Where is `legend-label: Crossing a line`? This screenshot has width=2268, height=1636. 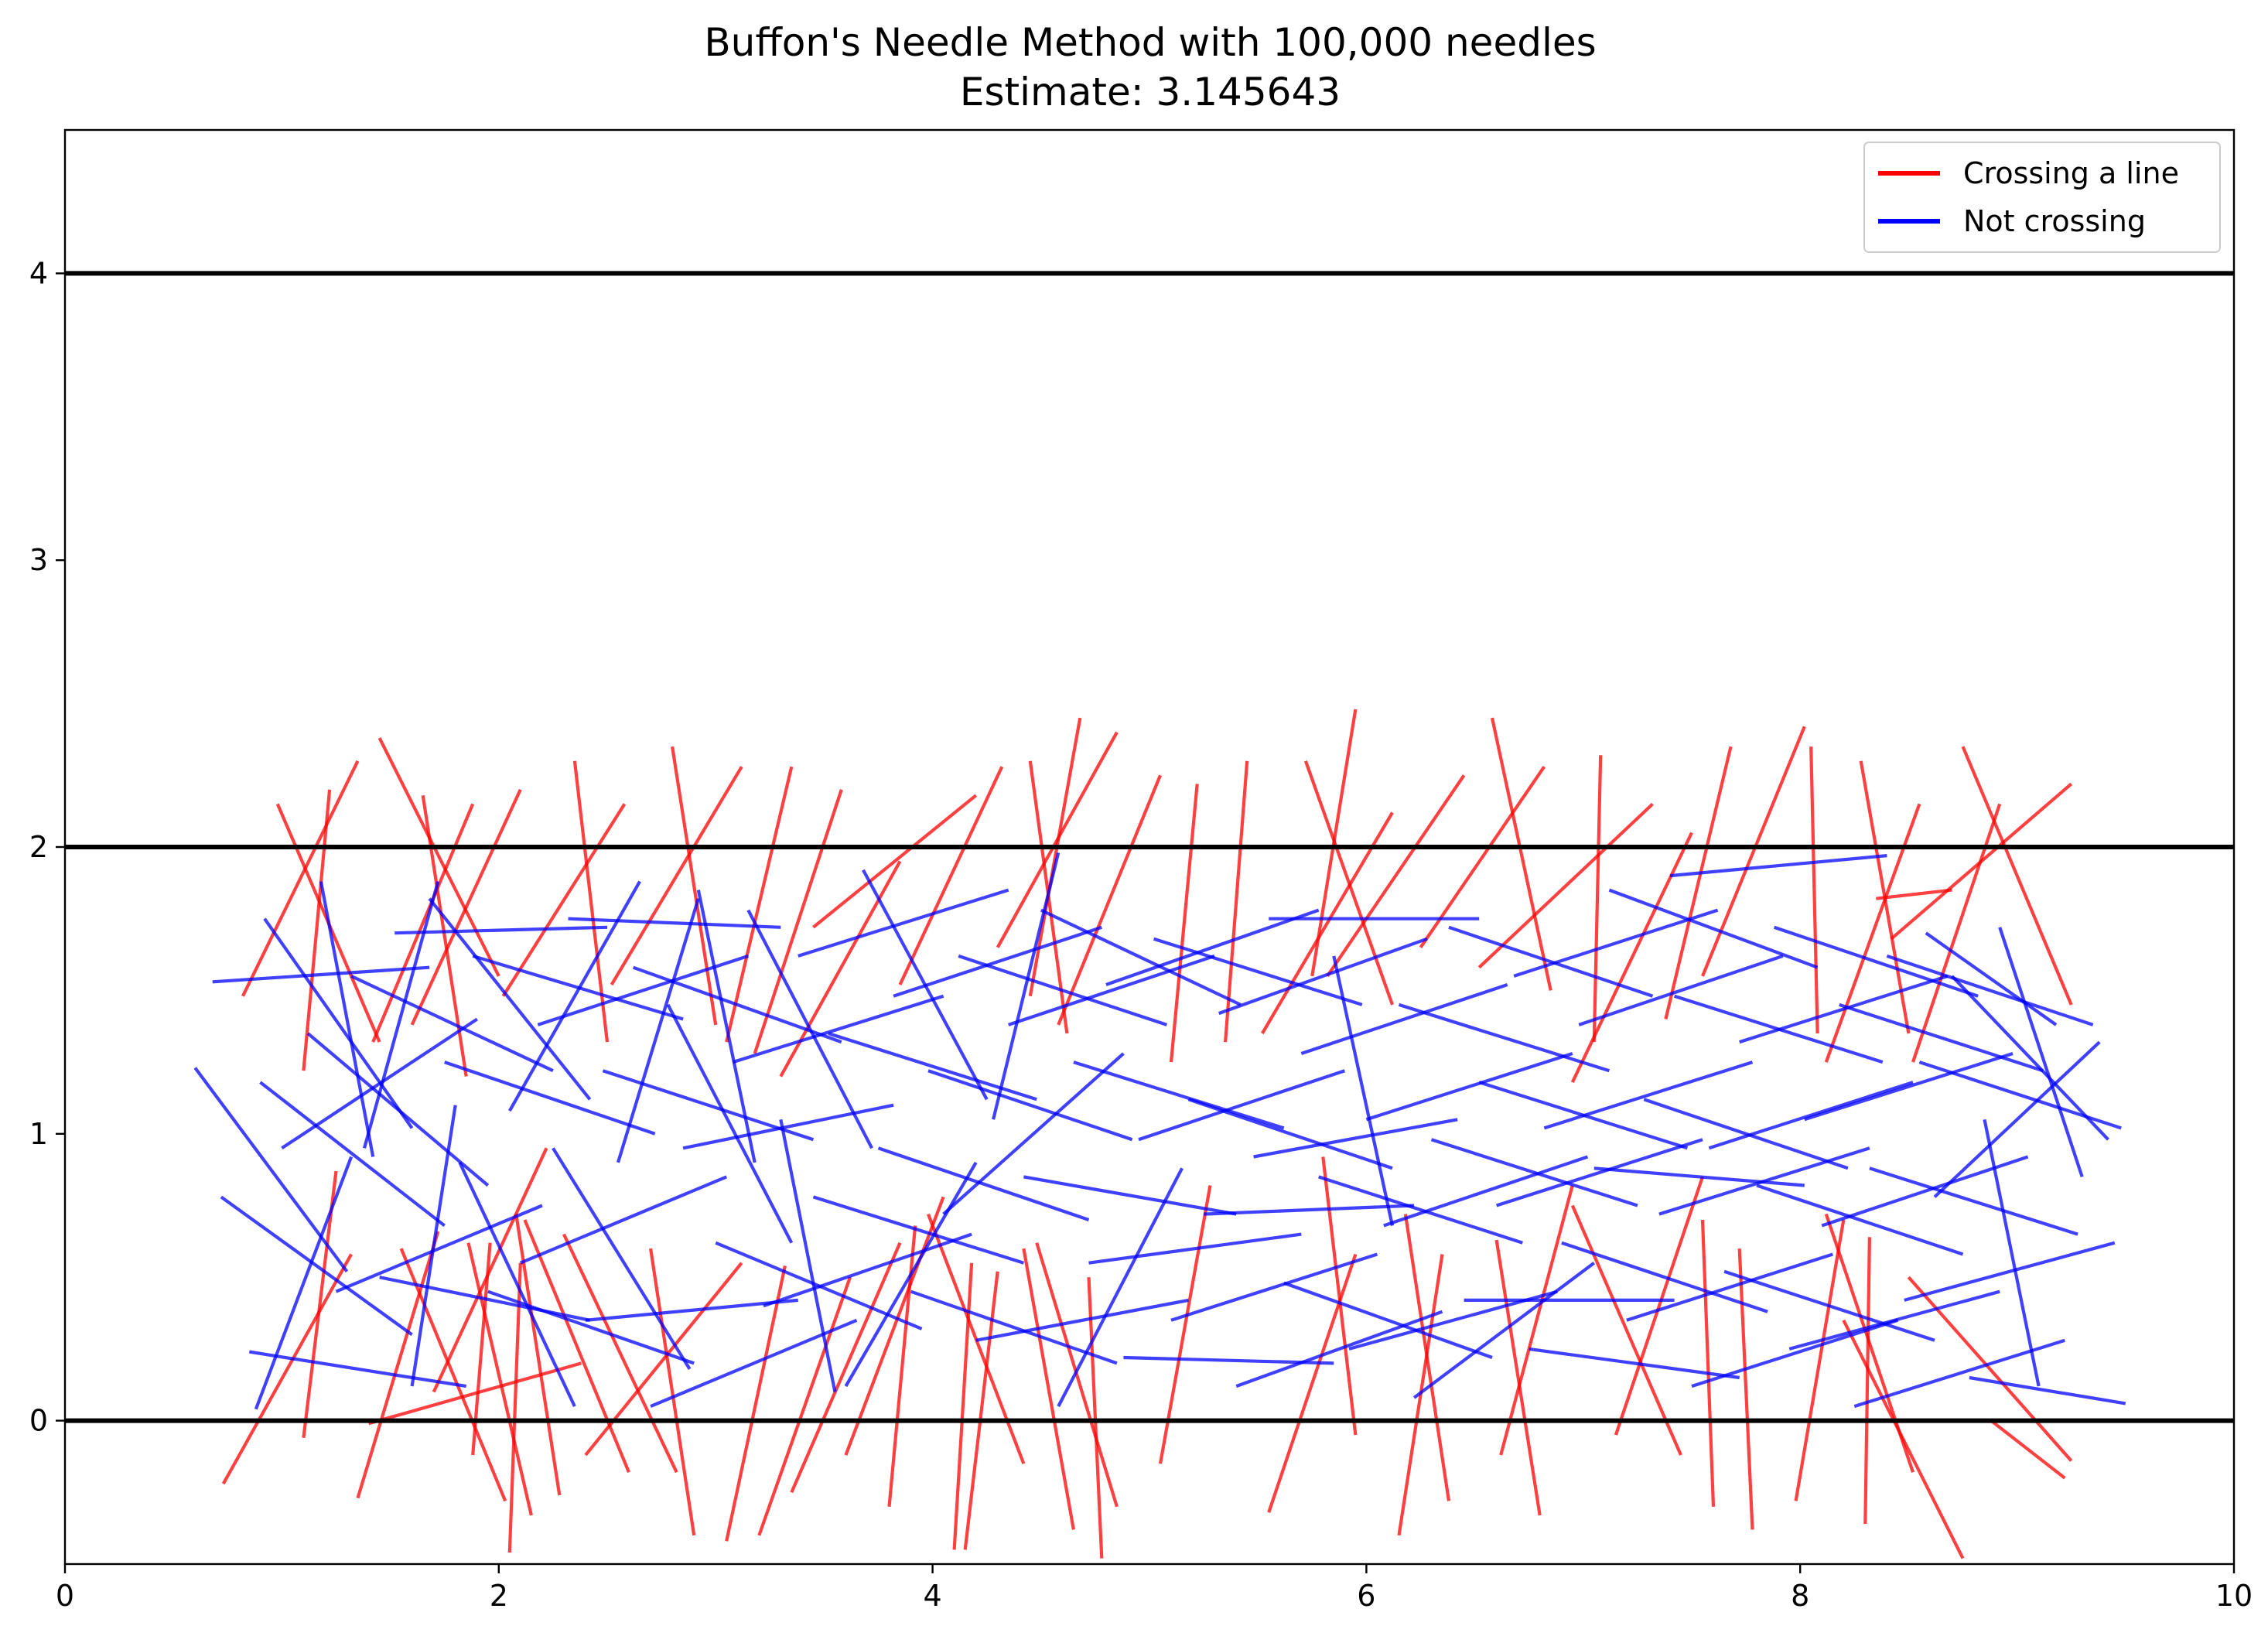 legend-label: Crossing a line is located at coordinates (2071, 173).